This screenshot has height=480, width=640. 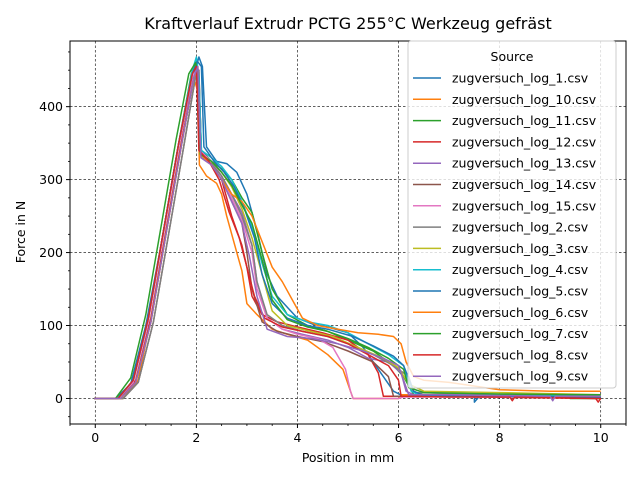 I want to click on x-tick-label: 0, so click(x=95, y=437).